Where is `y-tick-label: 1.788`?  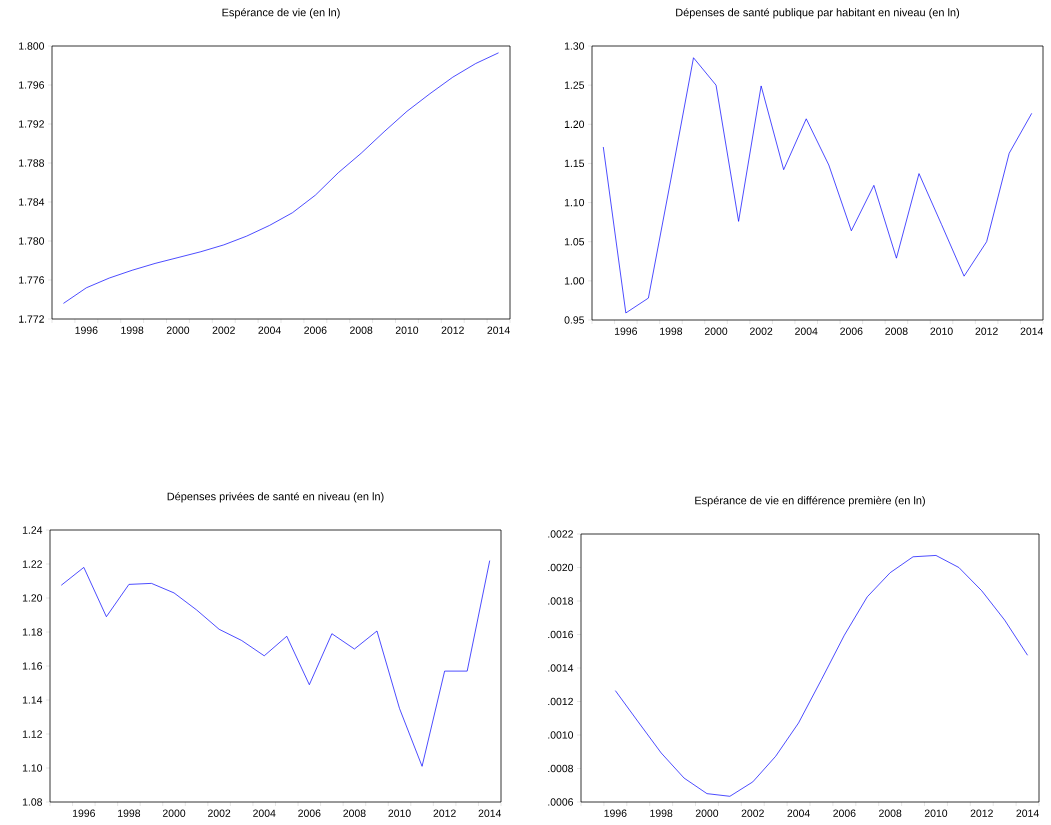
y-tick-label: 1.788 is located at coordinates (32, 163).